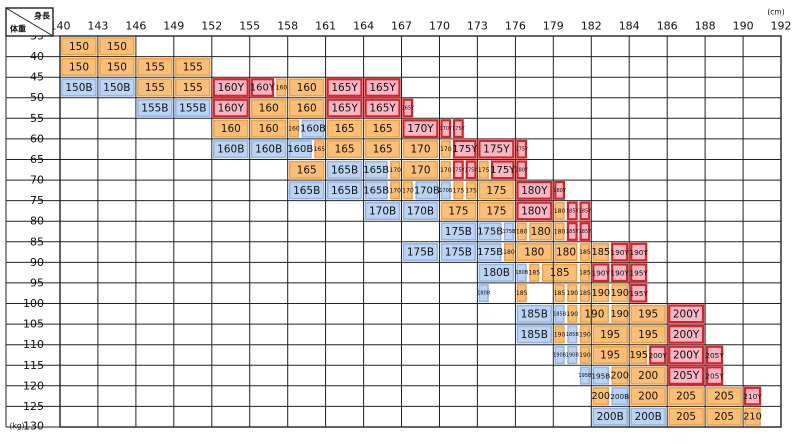  What do you see at coordinates (714, 355) in the screenshot?
I see `cell-label: 205Y` at bounding box center [714, 355].